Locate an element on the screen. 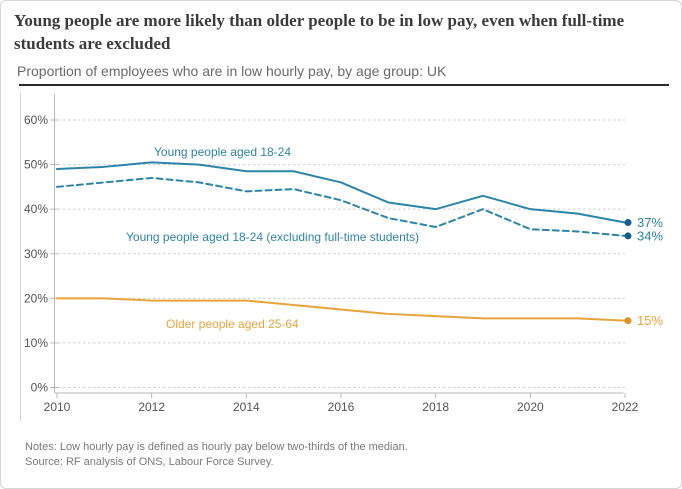  x-tick-label-2014: 2014 is located at coordinates (246, 407).